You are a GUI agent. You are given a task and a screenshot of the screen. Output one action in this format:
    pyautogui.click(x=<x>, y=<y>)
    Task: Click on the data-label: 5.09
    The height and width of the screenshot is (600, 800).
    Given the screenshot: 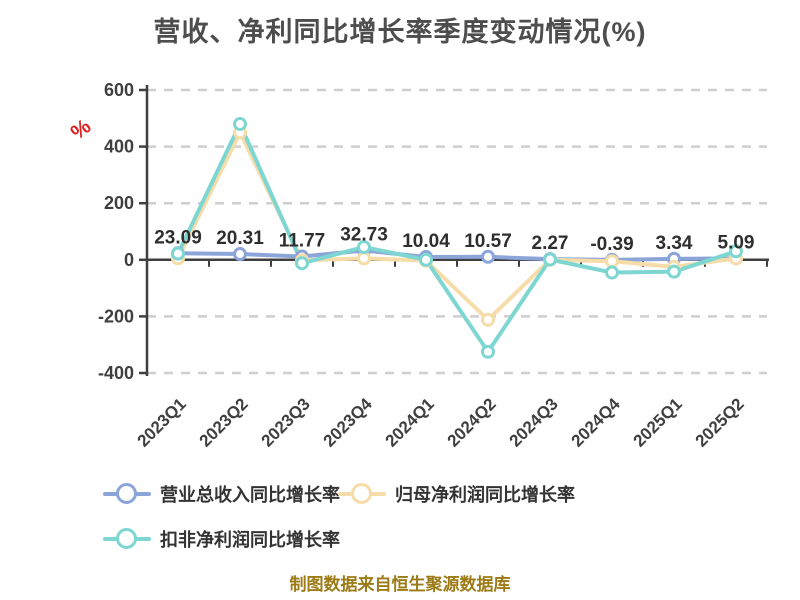 What is the action you would take?
    pyautogui.click(x=736, y=242)
    